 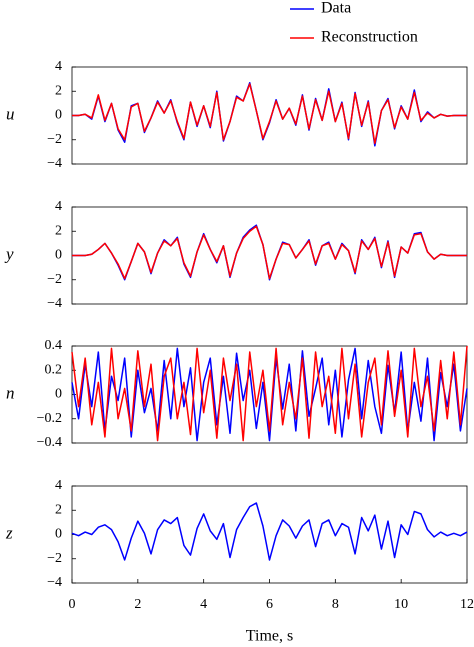 What do you see at coordinates (10, 113) in the screenshot?
I see `y-axis-label: u` at bounding box center [10, 113].